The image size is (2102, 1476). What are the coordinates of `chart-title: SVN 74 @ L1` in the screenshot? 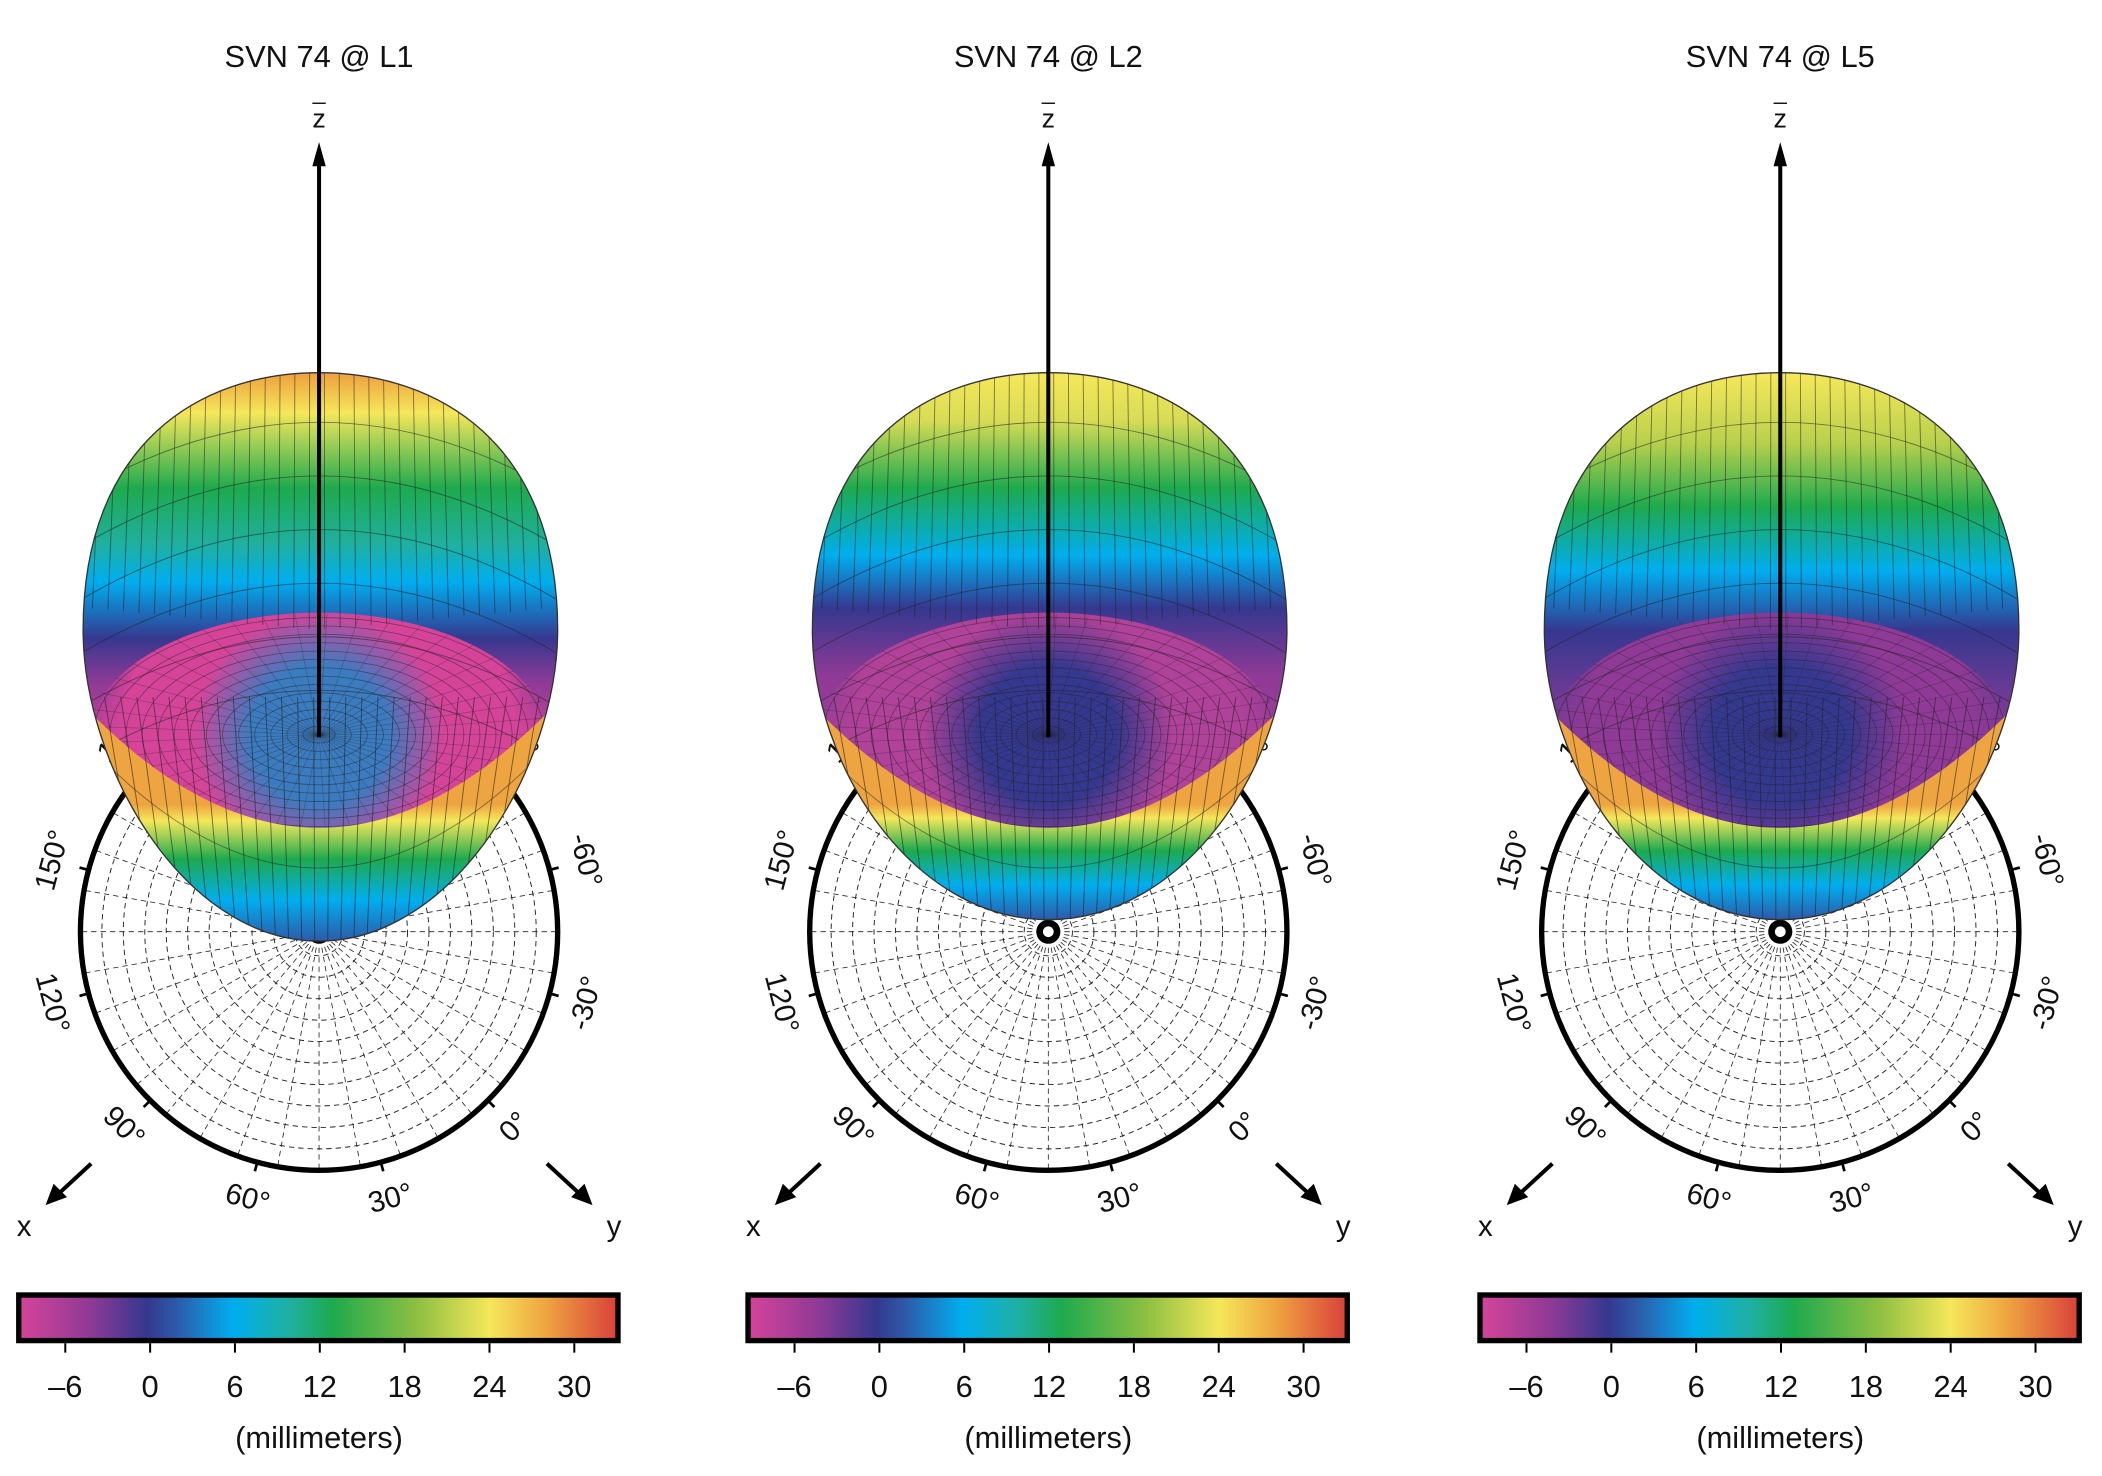 It's located at (319, 56).